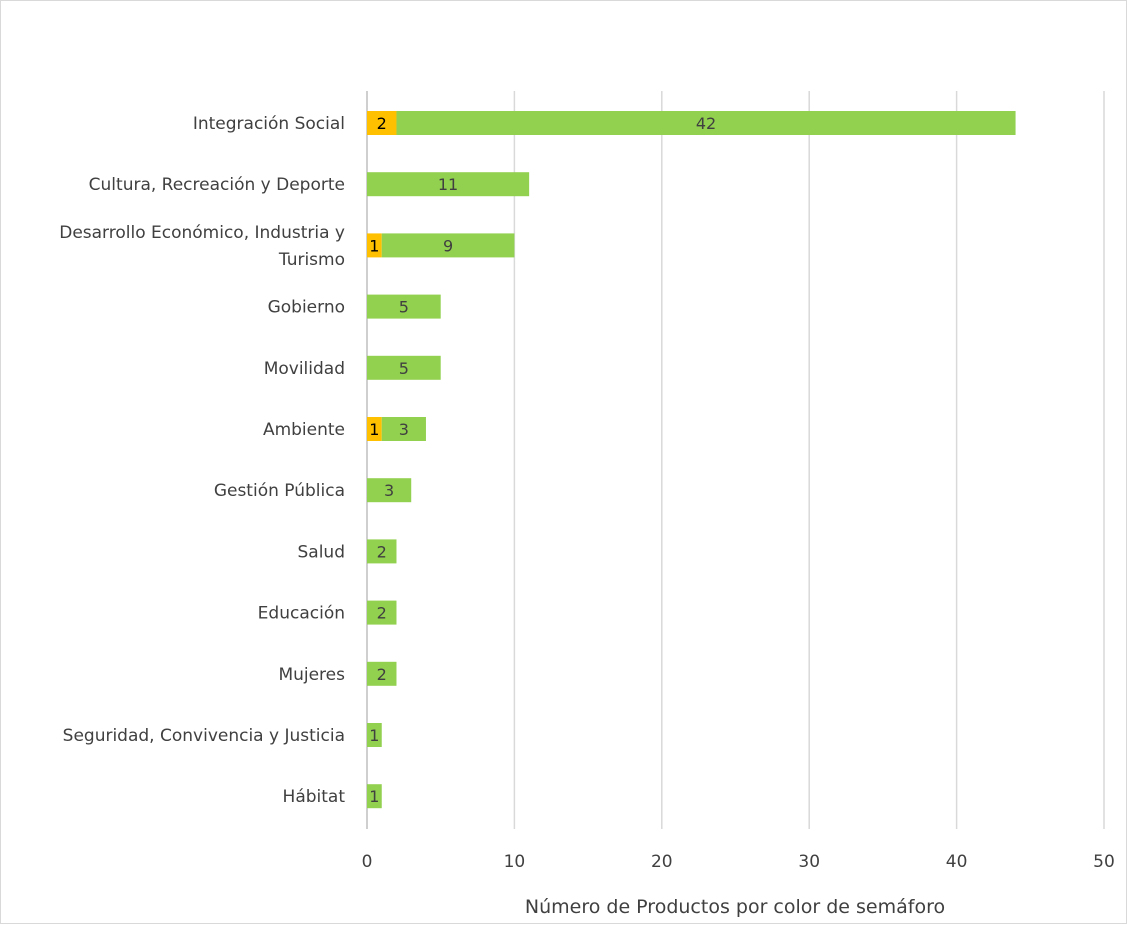 This screenshot has width=1127, height=925. What do you see at coordinates (306, 308) in the screenshot?
I see `category-label: Gobierno` at bounding box center [306, 308].